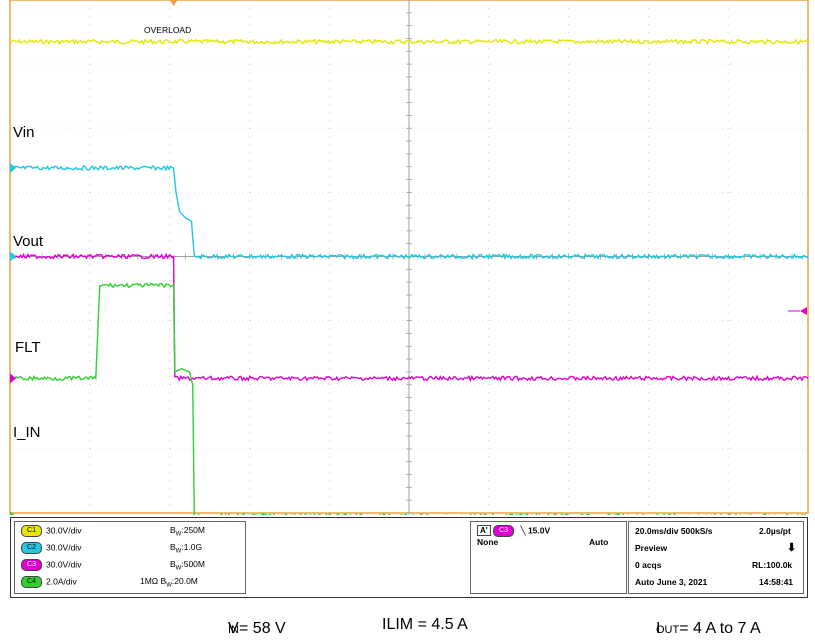  Describe the element at coordinates (651, 548) in the screenshot. I see `acq-mode: Preview` at that location.